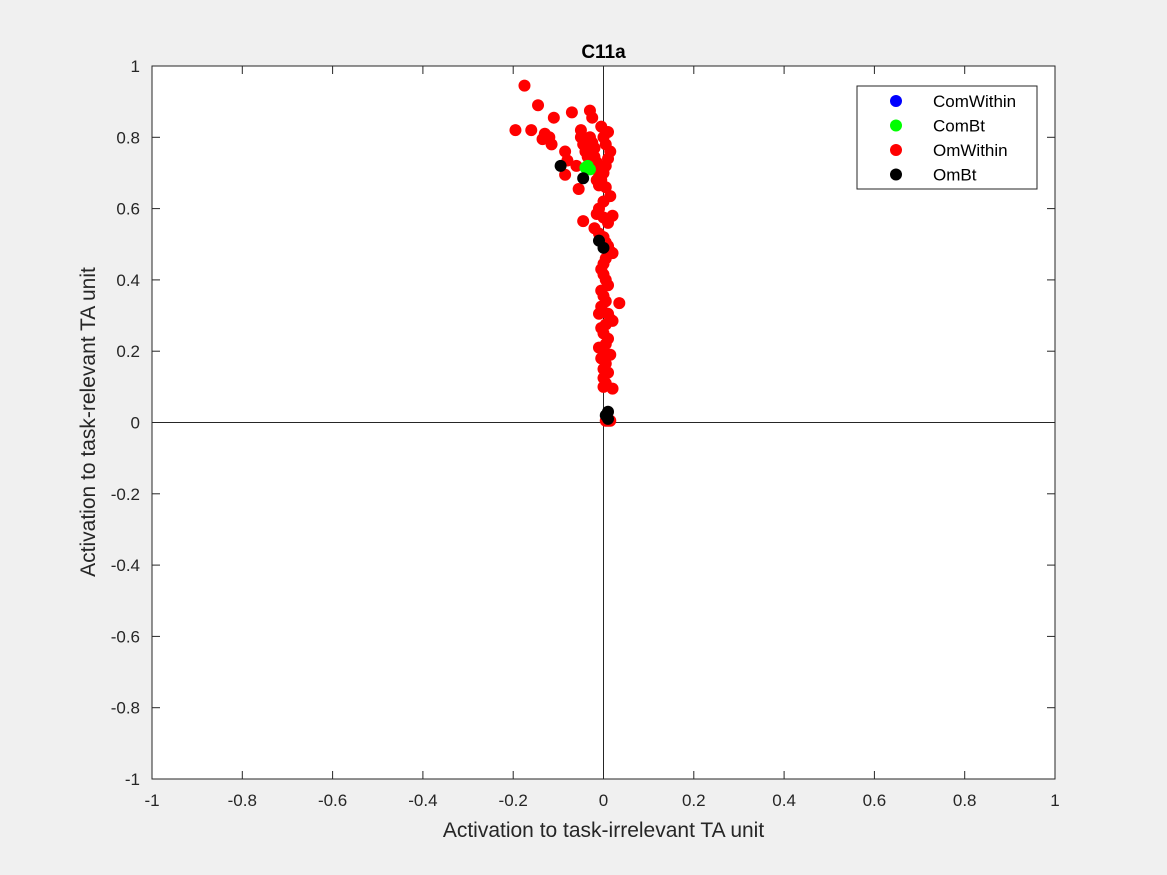 The width and height of the screenshot is (1167, 875). What do you see at coordinates (132, 779) in the screenshot?
I see `y-tick-label: -1` at bounding box center [132, 779].